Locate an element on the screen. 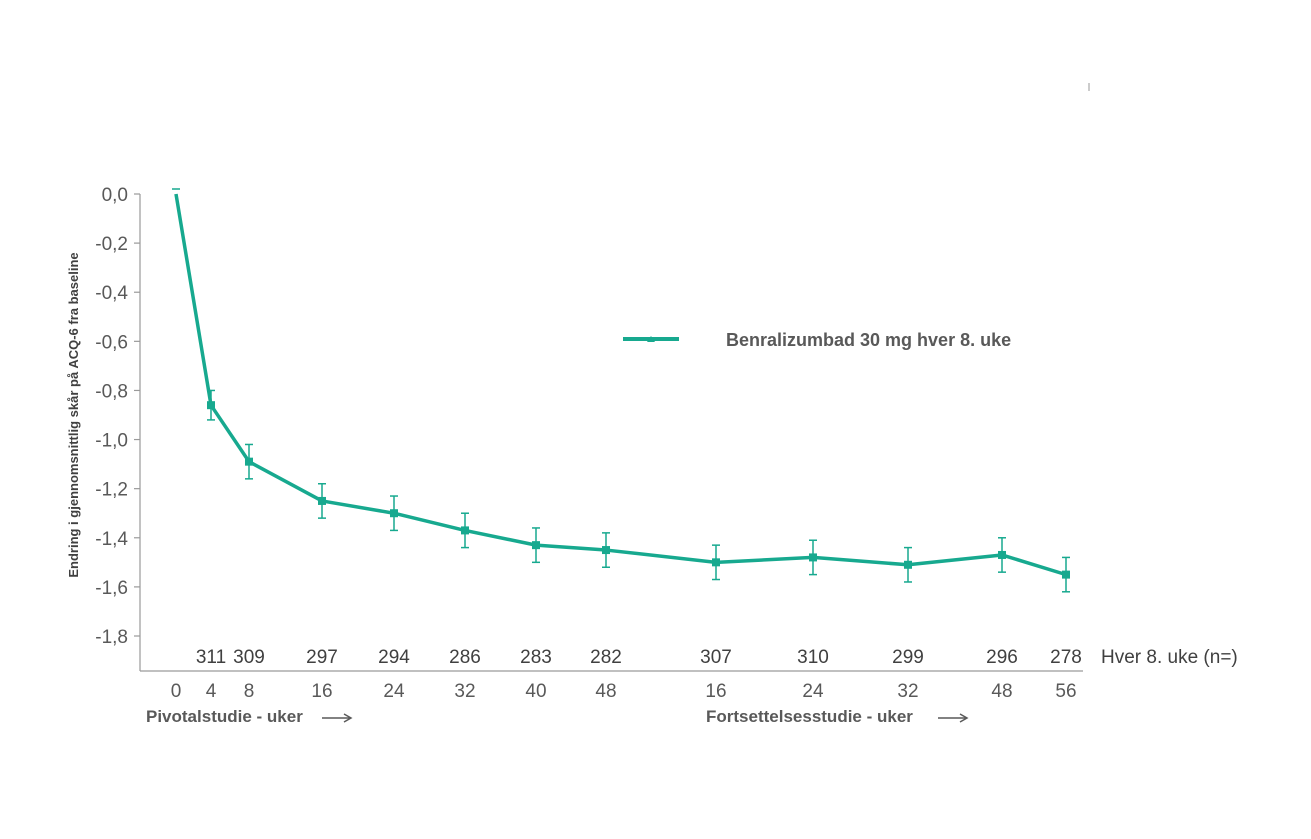 The image size is (1311, 839). x-tick-label: 8 is located at coordinates (249, 691).